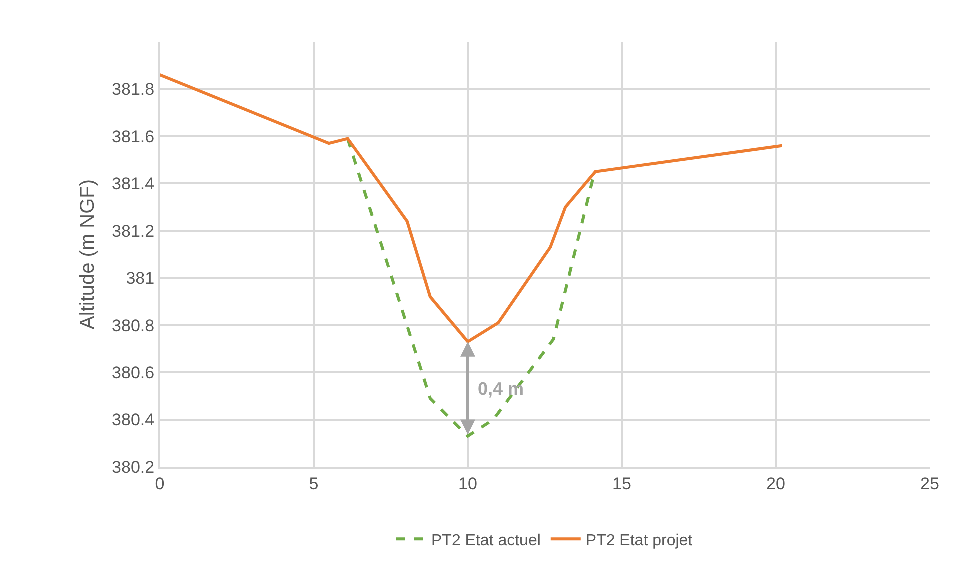 The height and width of the screenshot is (582, 955). What do you see at coordinates (133, 231) in the screenshot?
I see `y-tick-label: 381.2` at bounding box center [133, 231].